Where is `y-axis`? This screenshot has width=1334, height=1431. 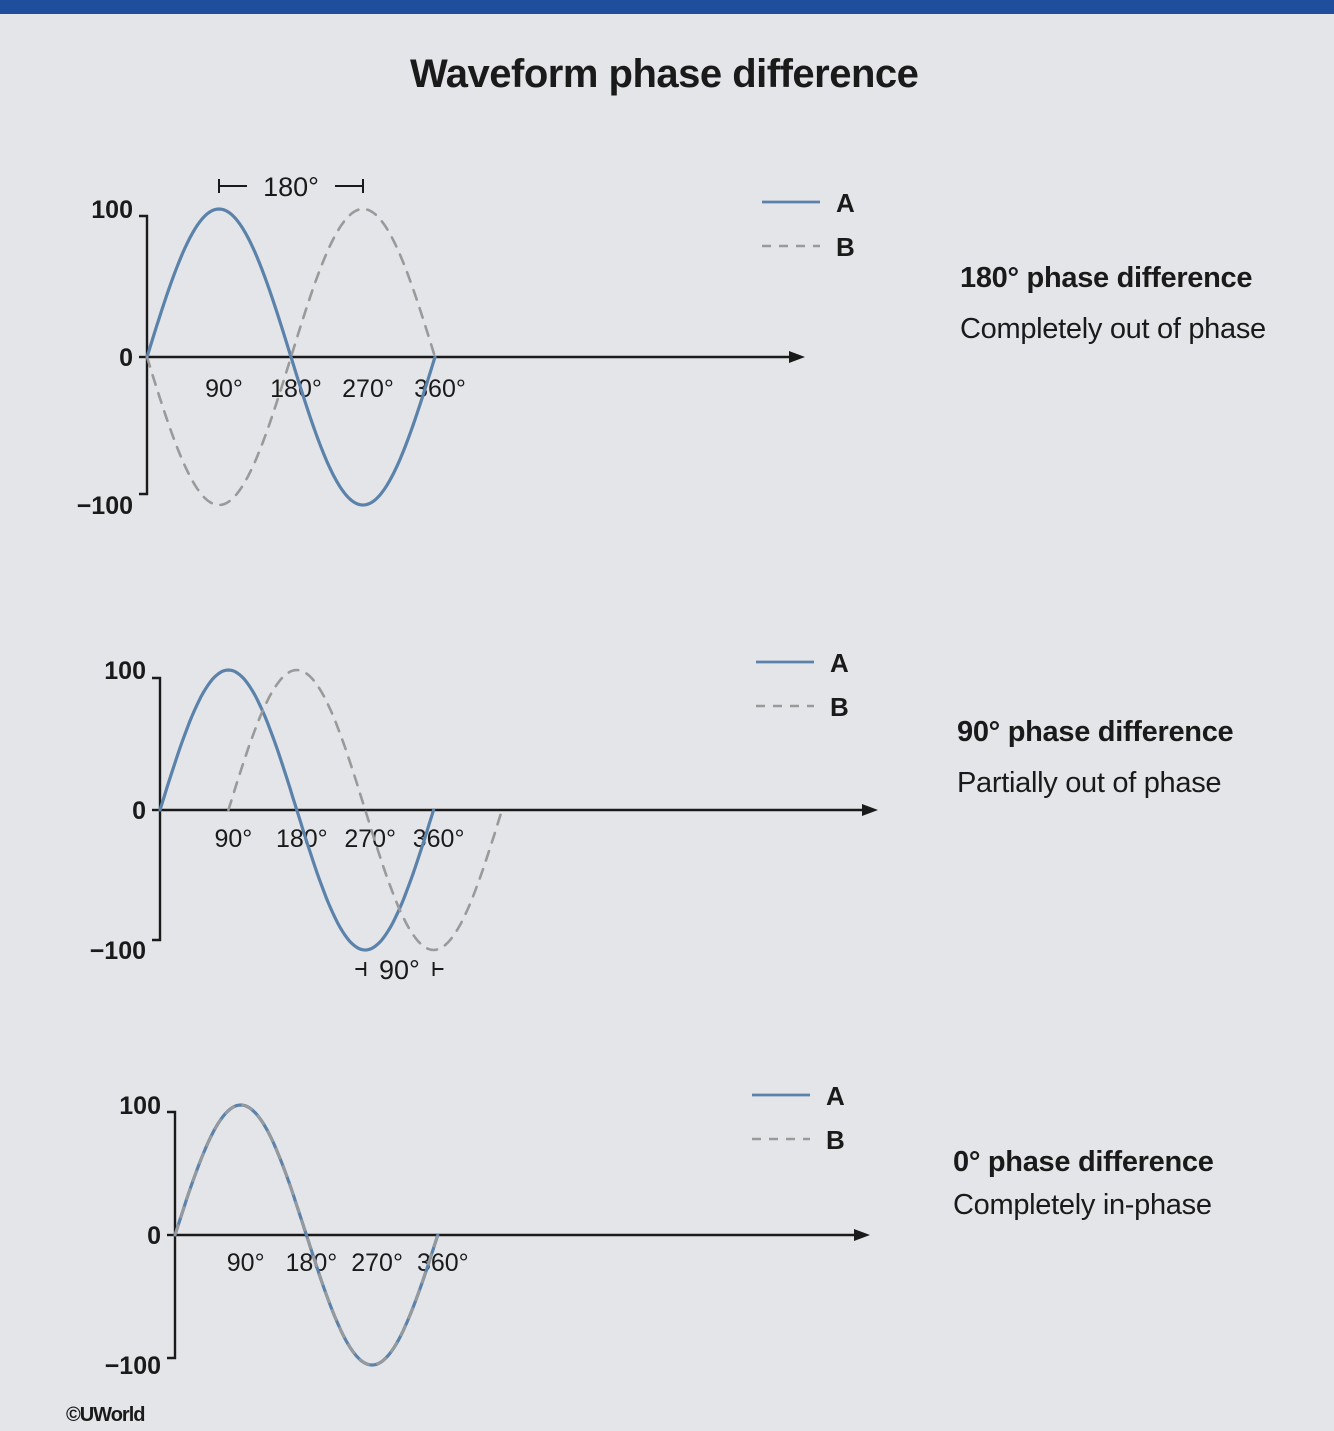 y-axis is located at coordinates (144, 355).